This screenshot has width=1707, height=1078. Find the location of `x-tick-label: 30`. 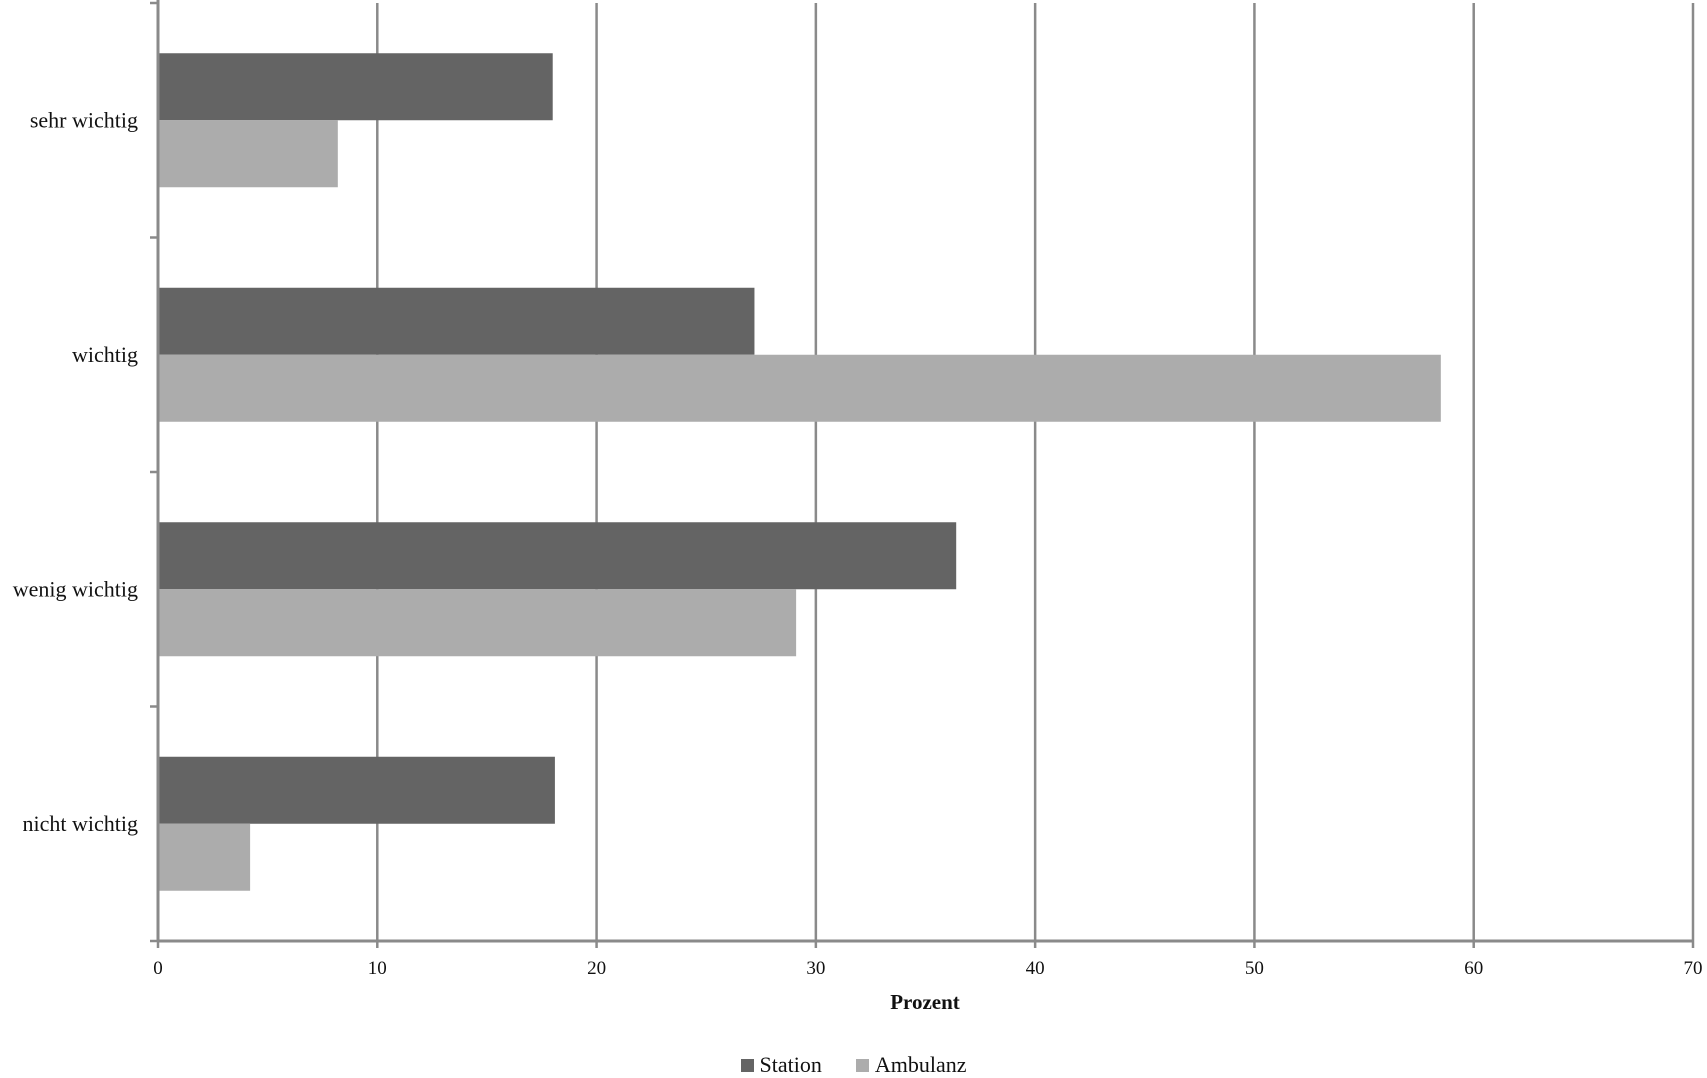

x-tick-label: 30 is located at coordinates (815, 968).